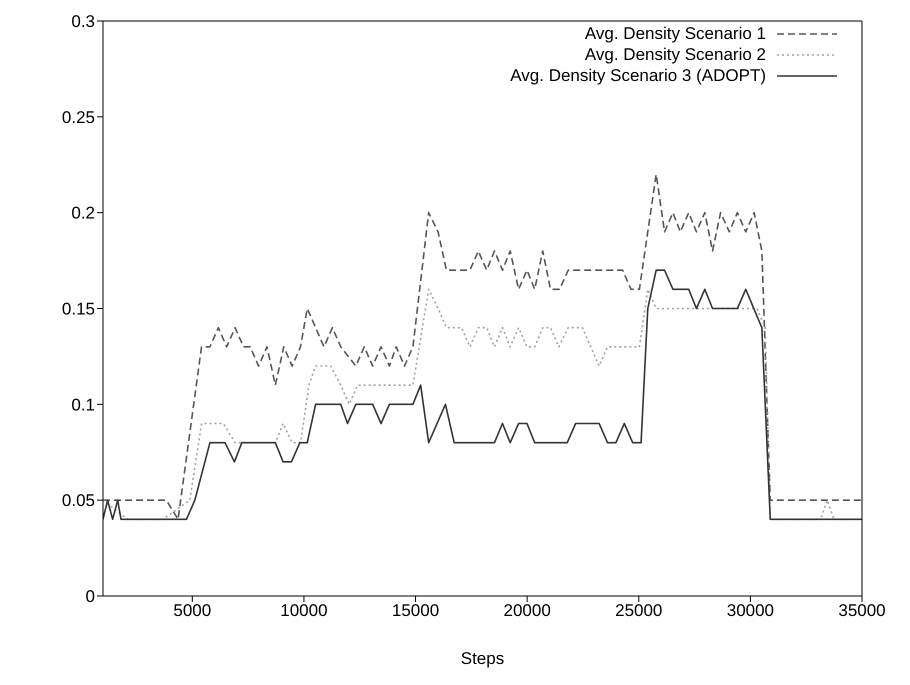 Image resolution: width=910 pixels, height=685 pixels. What do you see at coordinates (192, 610) in the screenshot?
I see `x-tick-label: 5000` at bounding box center [192, 610].